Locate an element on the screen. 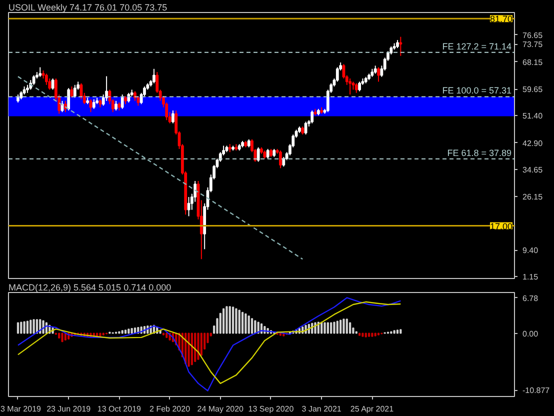 Image resolution: width=554 pixels, height=416 pixels. y-tick-label: 9.40 is located at coordinates (530, 251).